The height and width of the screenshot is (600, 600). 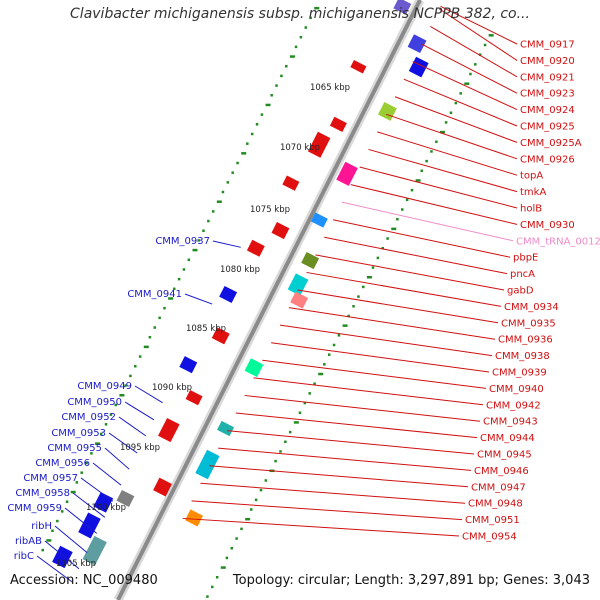 What do you see at coordinates (531, 176) in the screenshot?
I see `right-label: topA` at bounding box center [531, 176].